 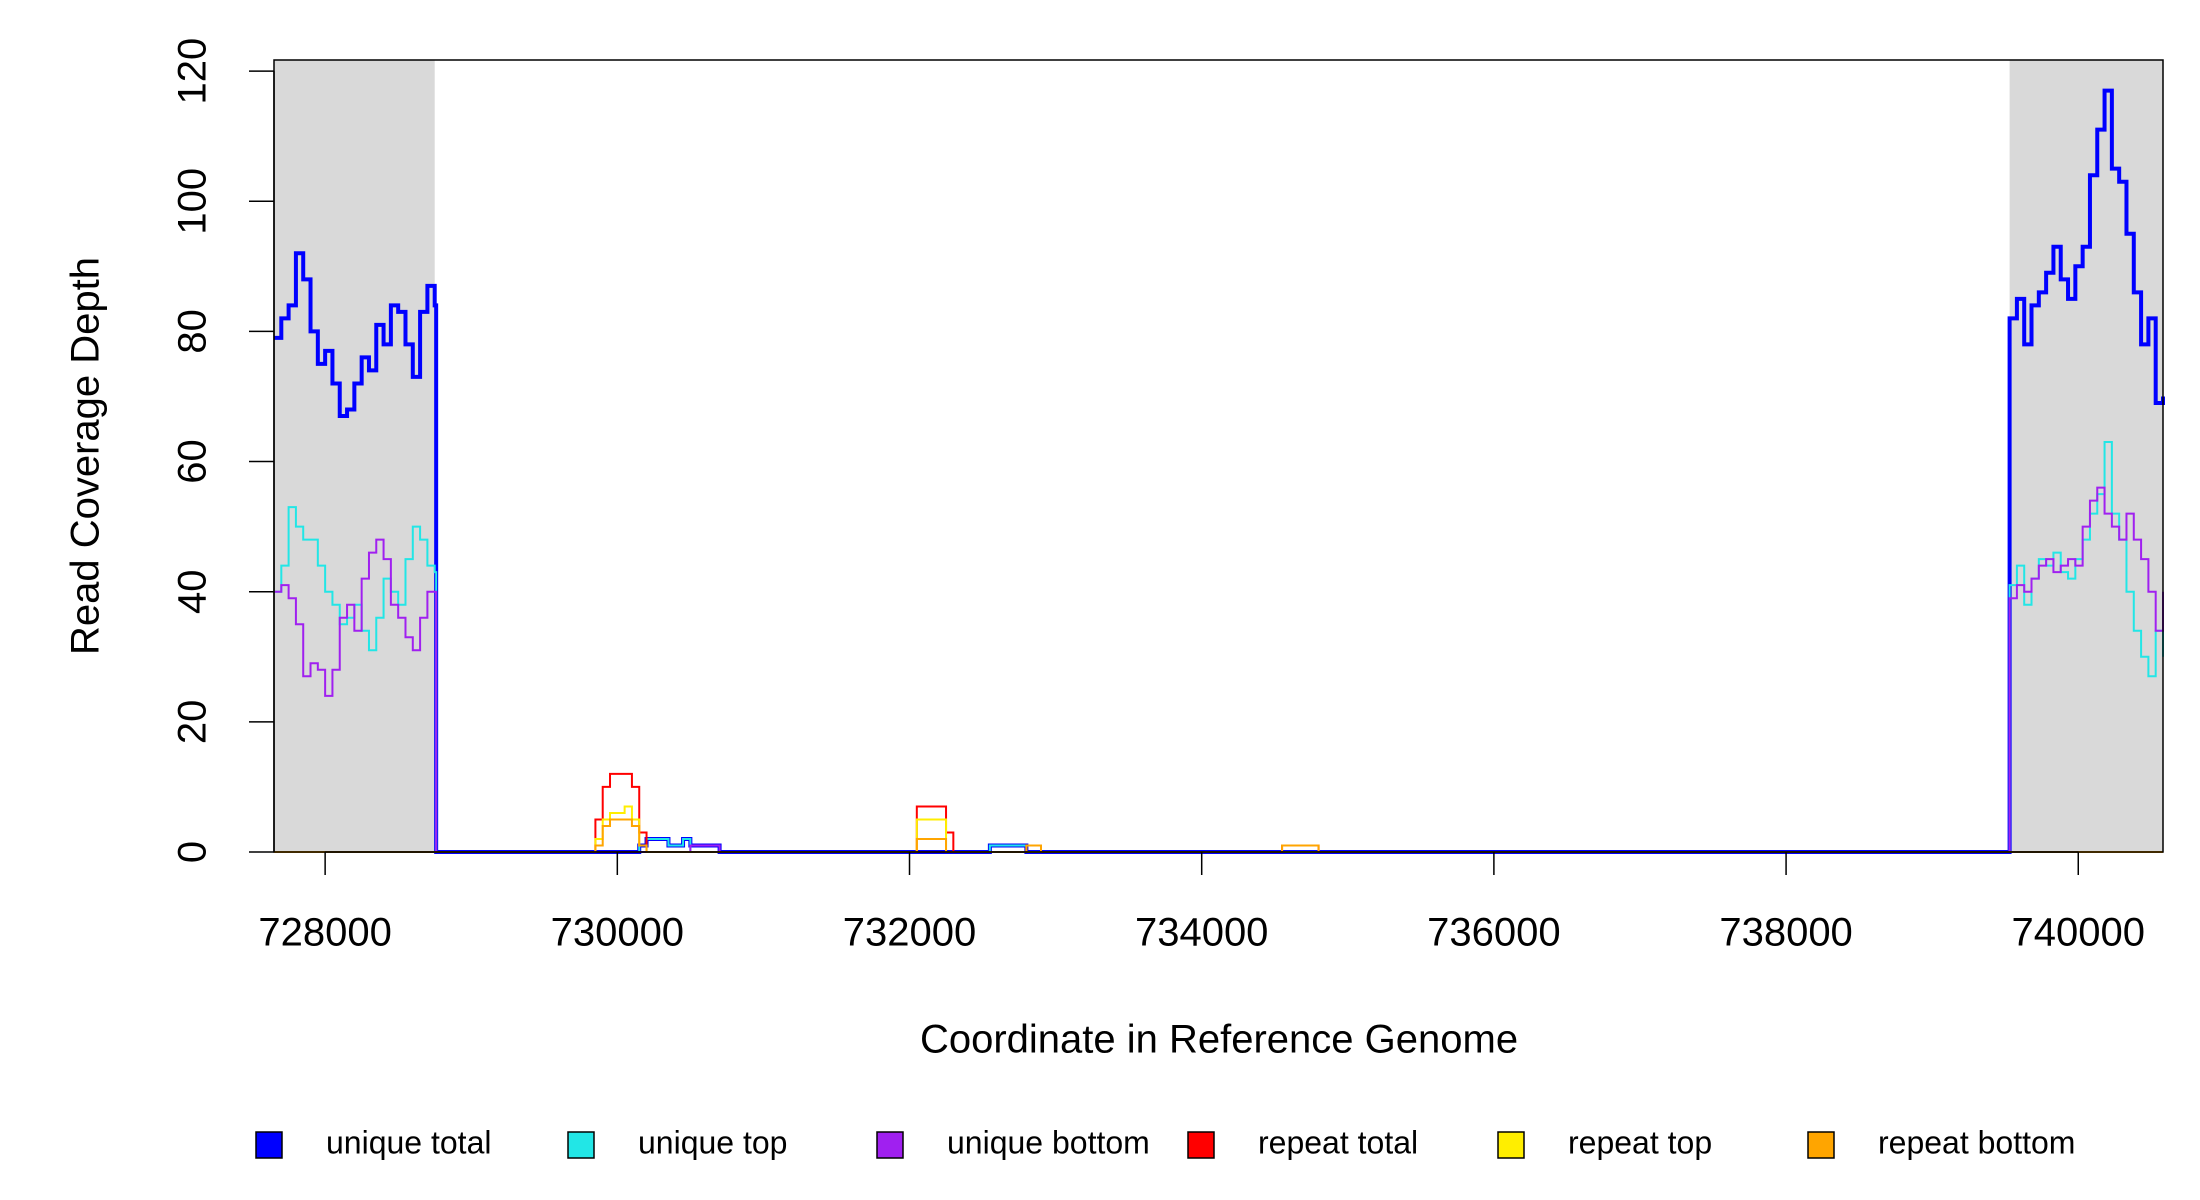 I want to click on legend-label: unique top, so click(x=712, y=1142).